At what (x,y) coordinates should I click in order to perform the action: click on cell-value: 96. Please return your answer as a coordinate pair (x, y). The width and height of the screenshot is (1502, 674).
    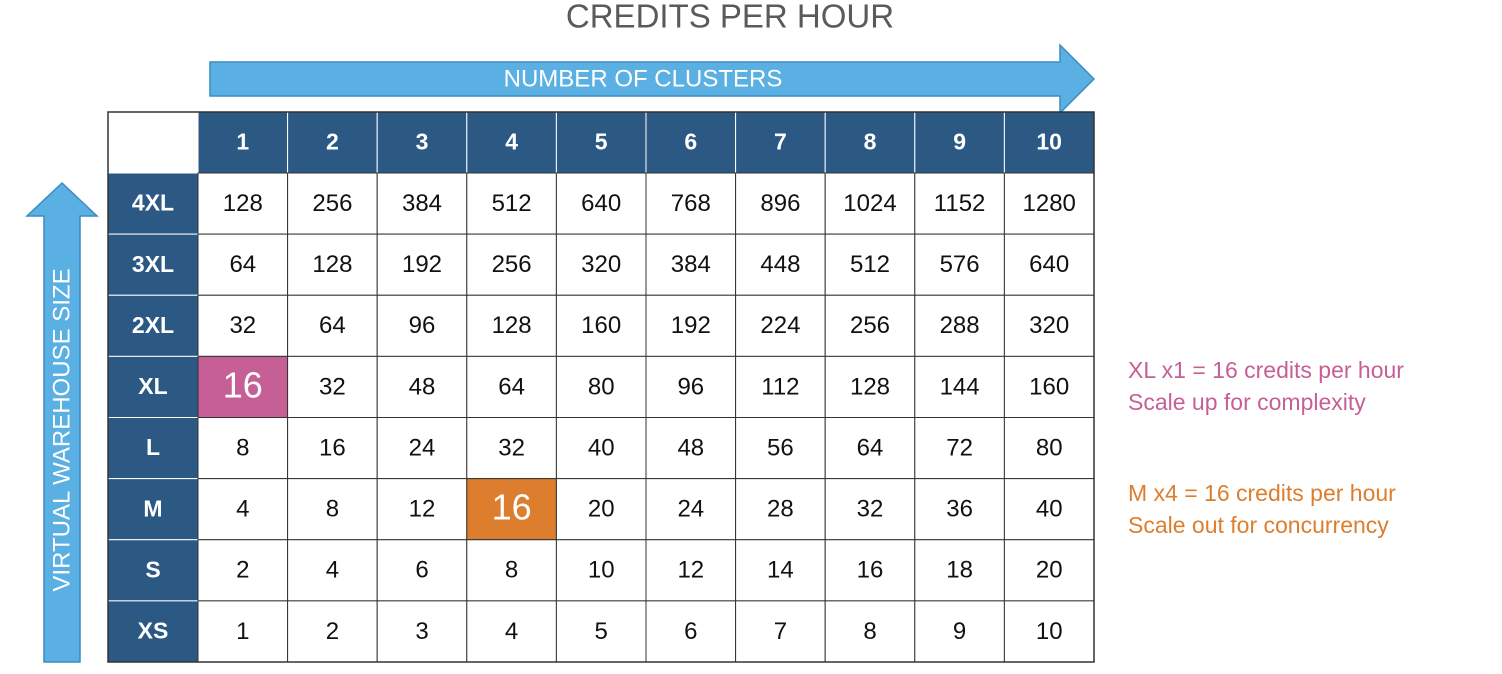
    Looking at the image, I should click on (422, 325).